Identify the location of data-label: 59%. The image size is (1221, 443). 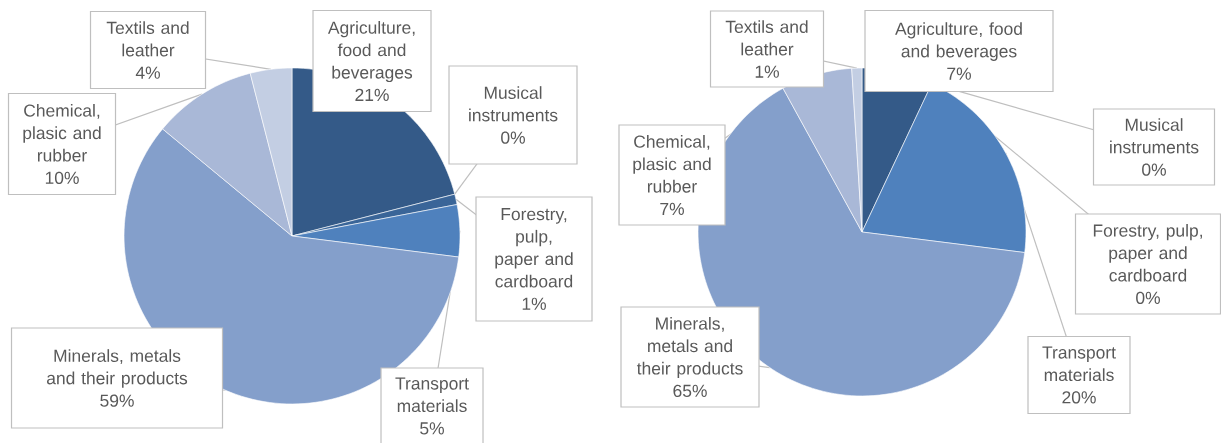
(117, 400).